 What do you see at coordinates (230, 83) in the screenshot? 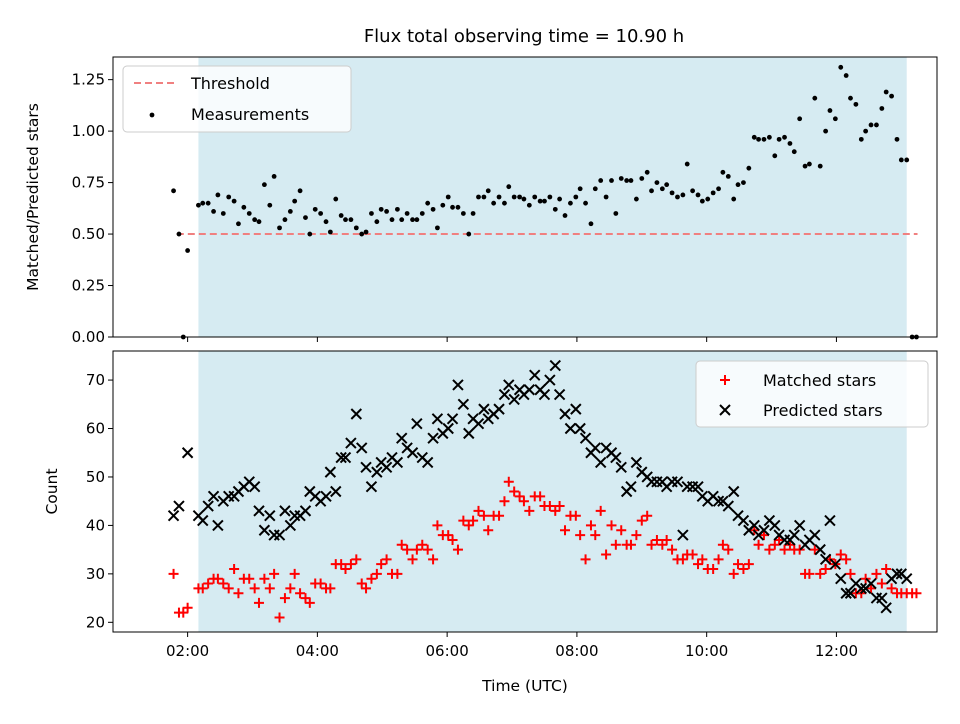
I see `legend-threshold-label: Threshold` at bounding box center [230, 83].